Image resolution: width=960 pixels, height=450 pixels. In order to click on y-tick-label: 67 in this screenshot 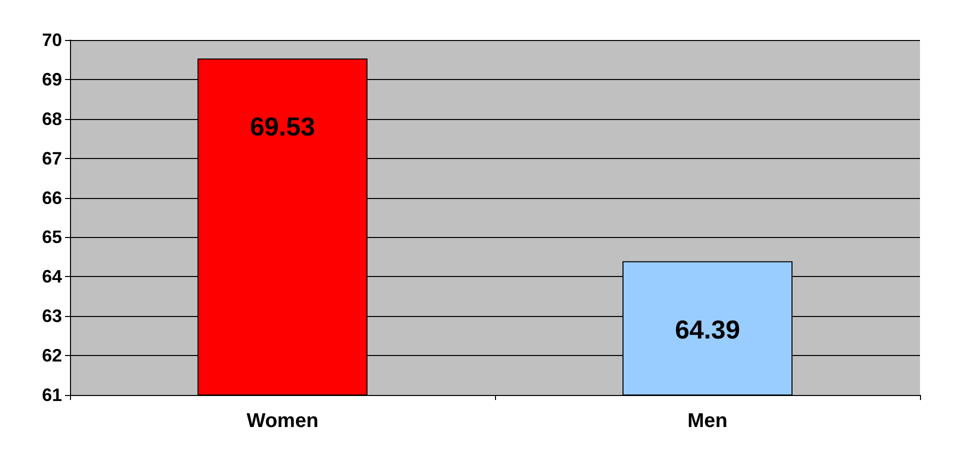, I will do `click(52, 158)`.